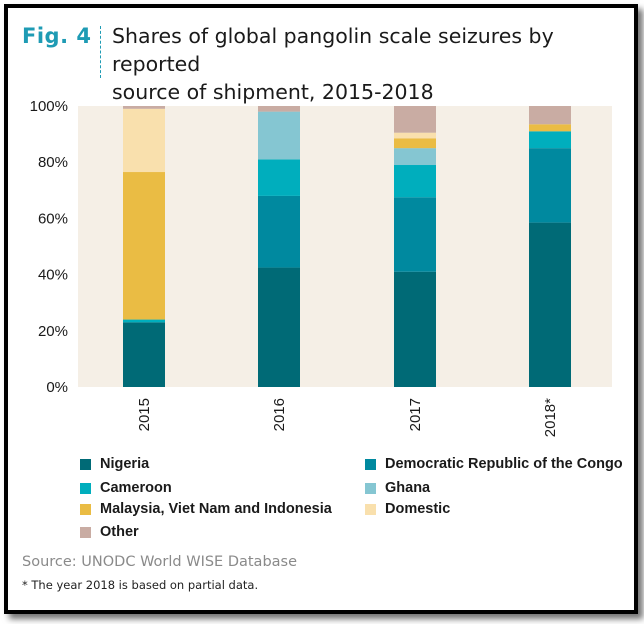 This screenshot has height=624, width=644. I want to click on legend-swatch-domestic, so click(370, 509).